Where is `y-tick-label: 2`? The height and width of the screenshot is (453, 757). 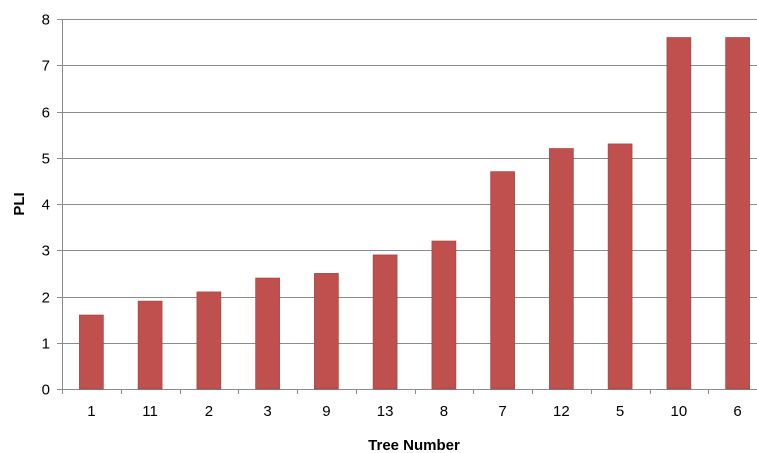 y-tick-label: 2 is located at coordinates (46, 298).